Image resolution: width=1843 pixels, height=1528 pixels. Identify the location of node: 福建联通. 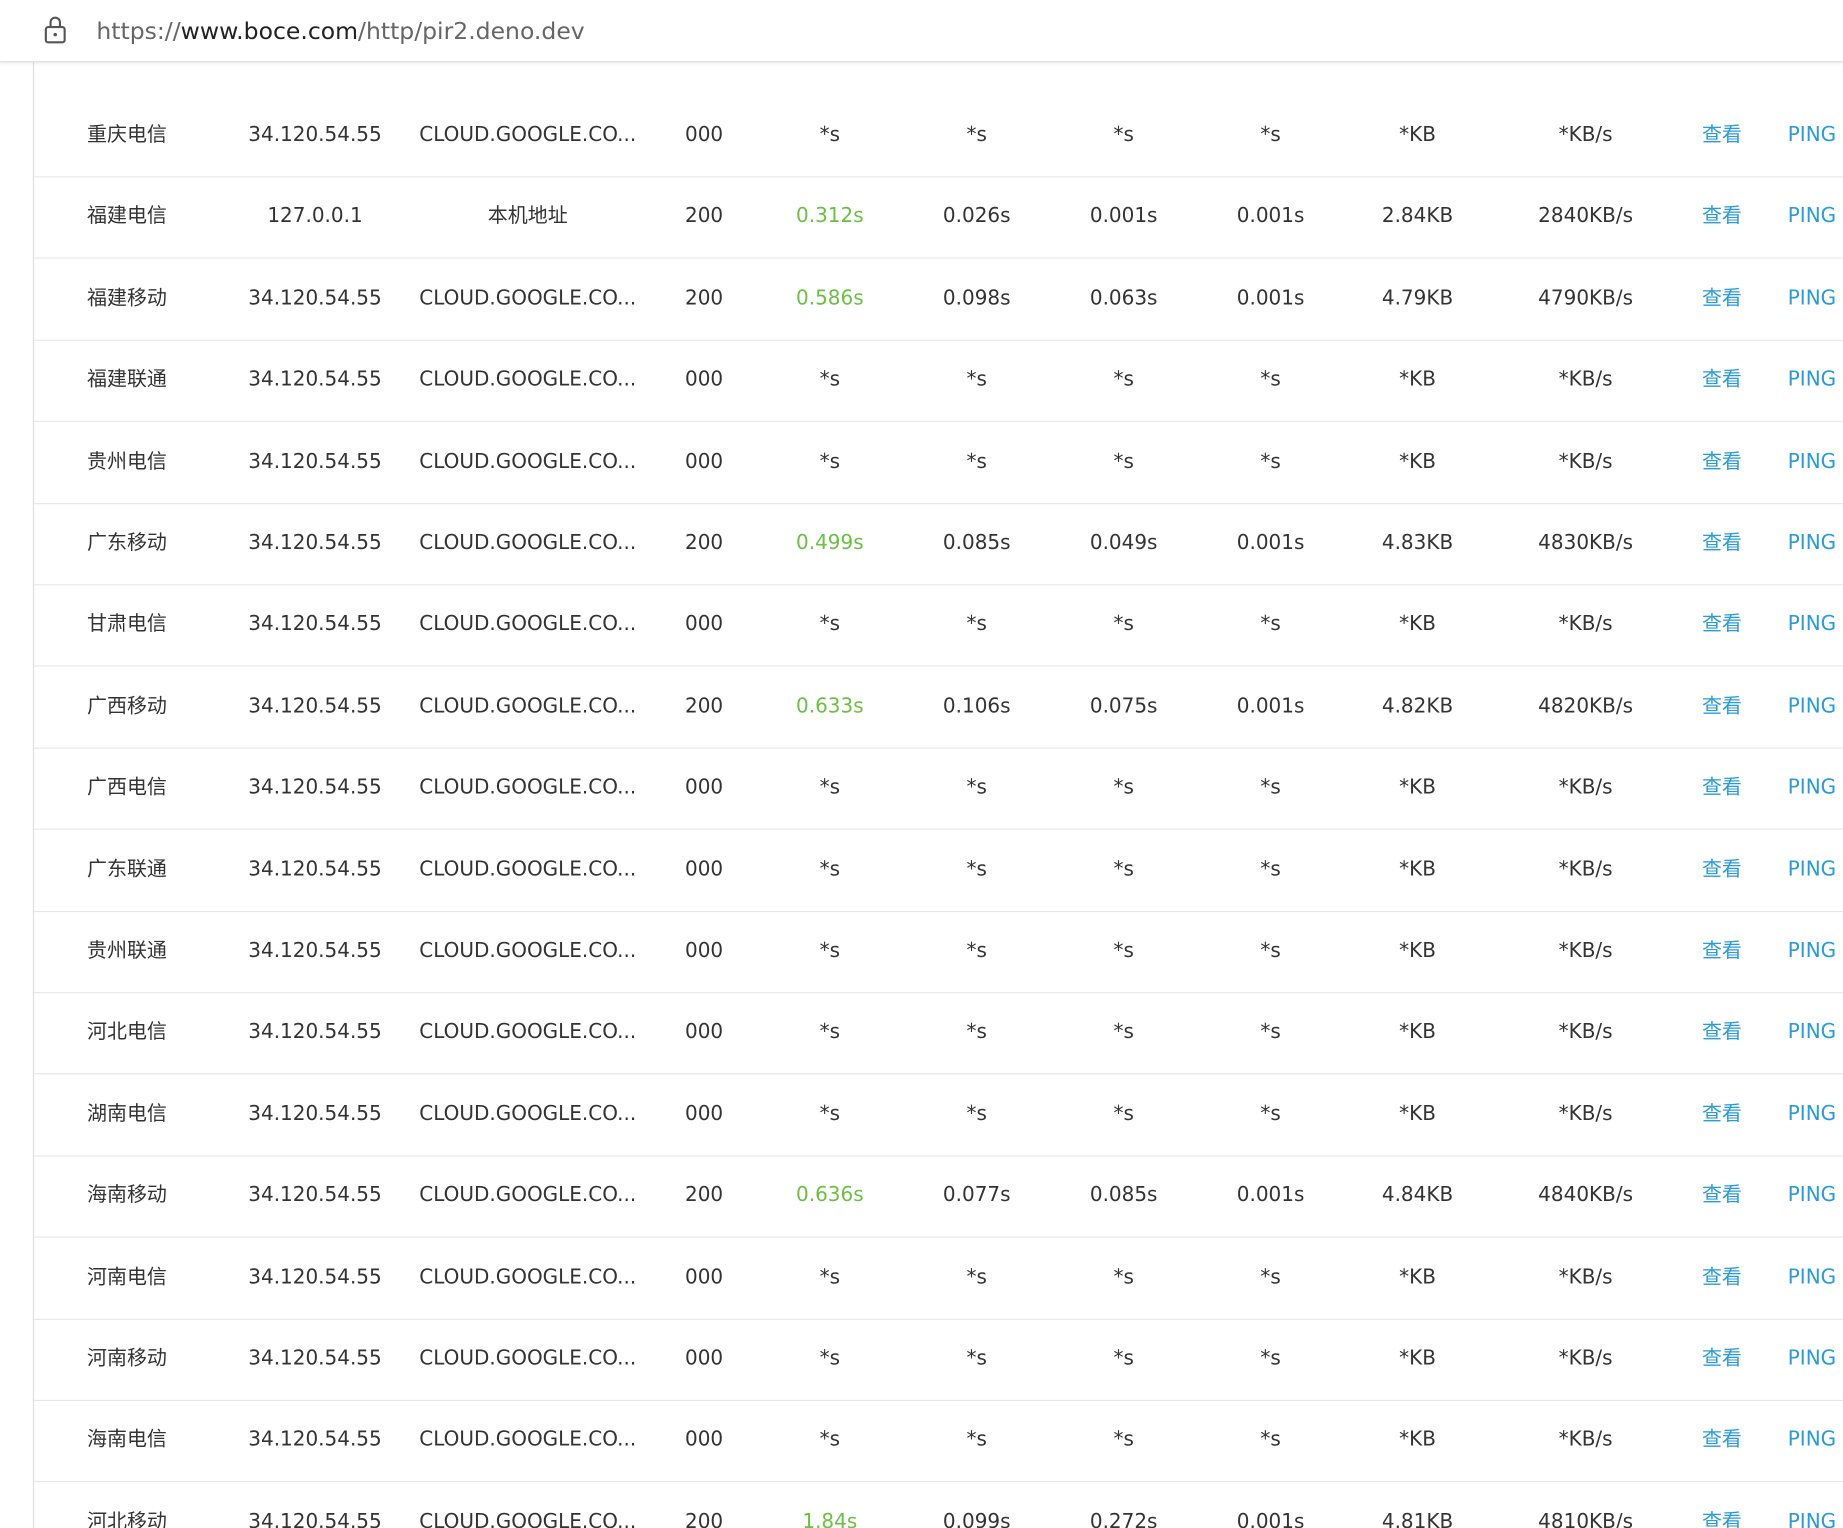
(126, 380).